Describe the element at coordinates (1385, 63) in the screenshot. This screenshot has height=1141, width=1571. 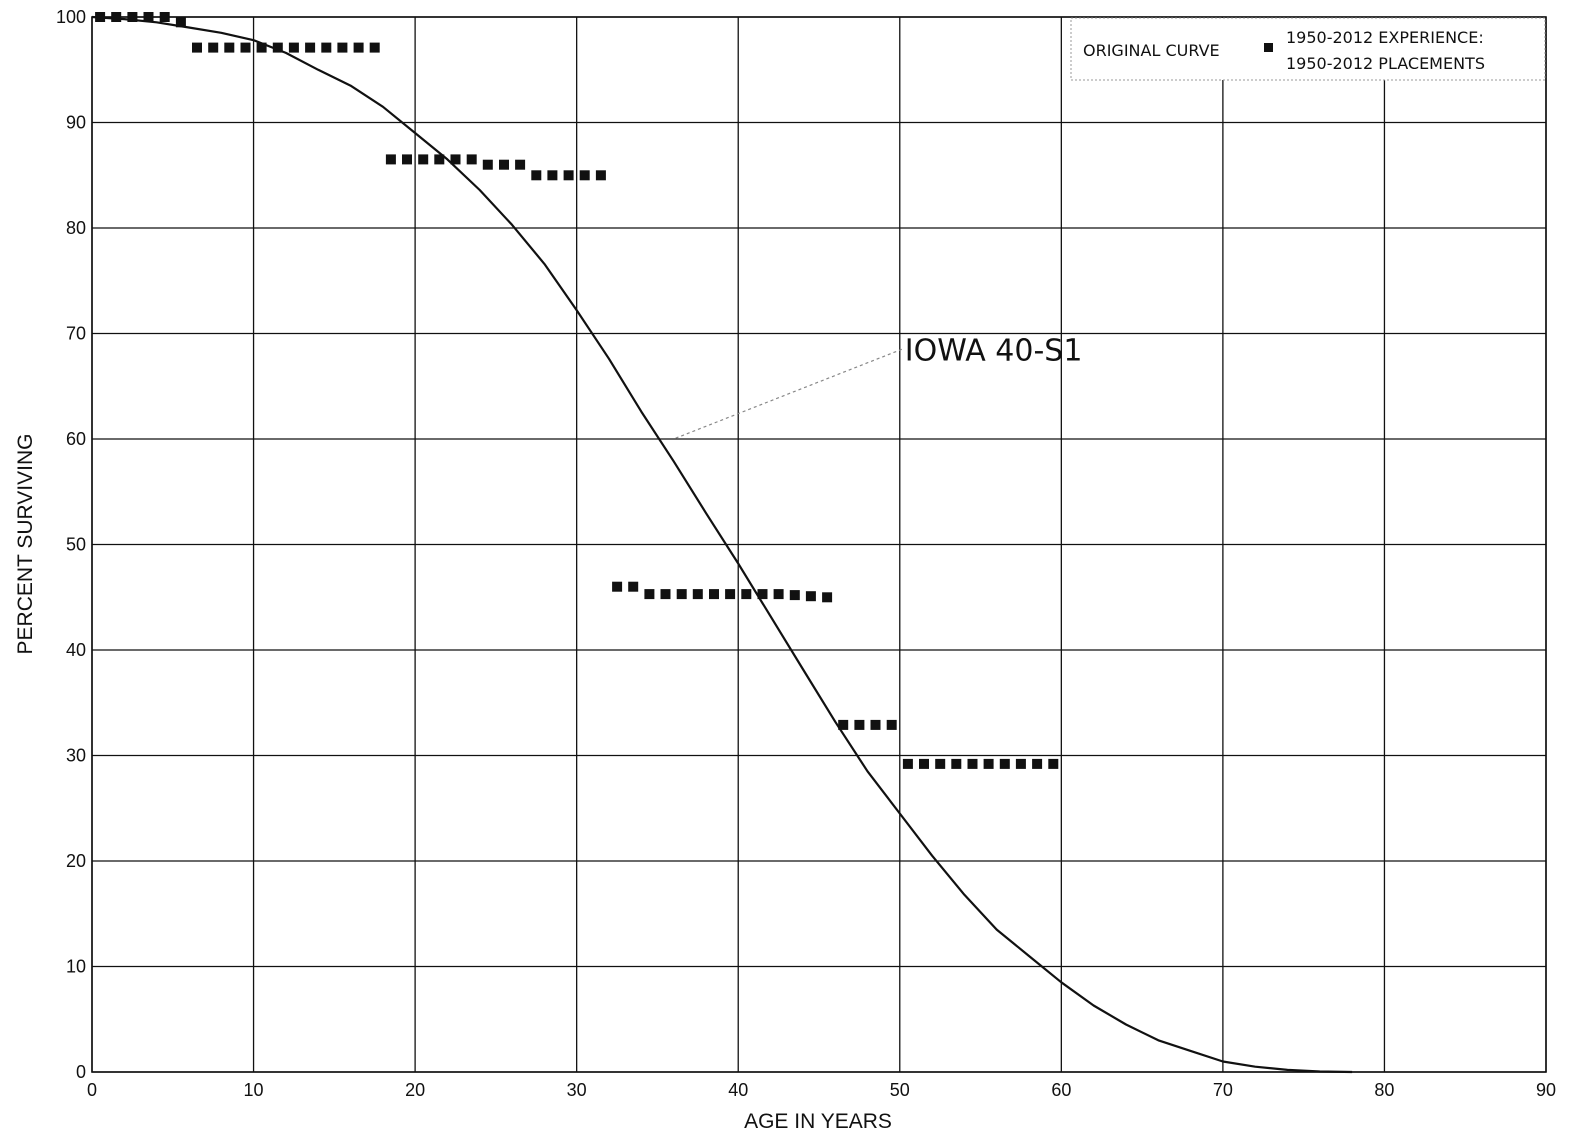
I see `legend-marker-label-line2: 1950-2012 PLACEMENTS` at that location.